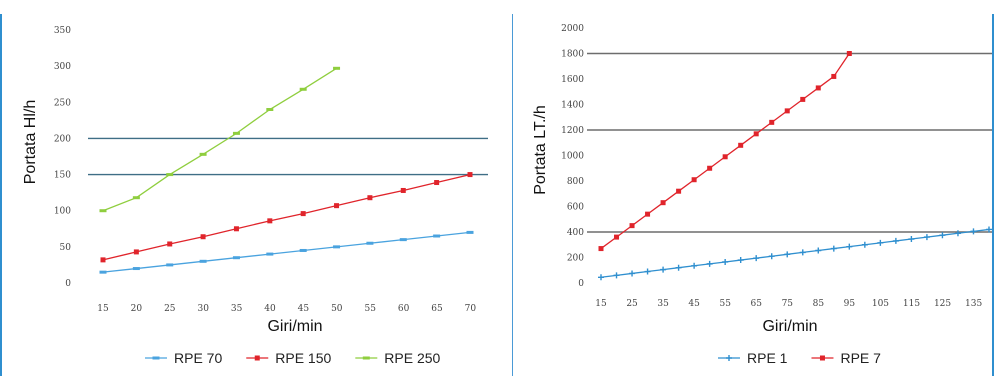  Describe the element at coordinates (942, 304) in the screenshot. I see `x-tick-label: 125` at that location.